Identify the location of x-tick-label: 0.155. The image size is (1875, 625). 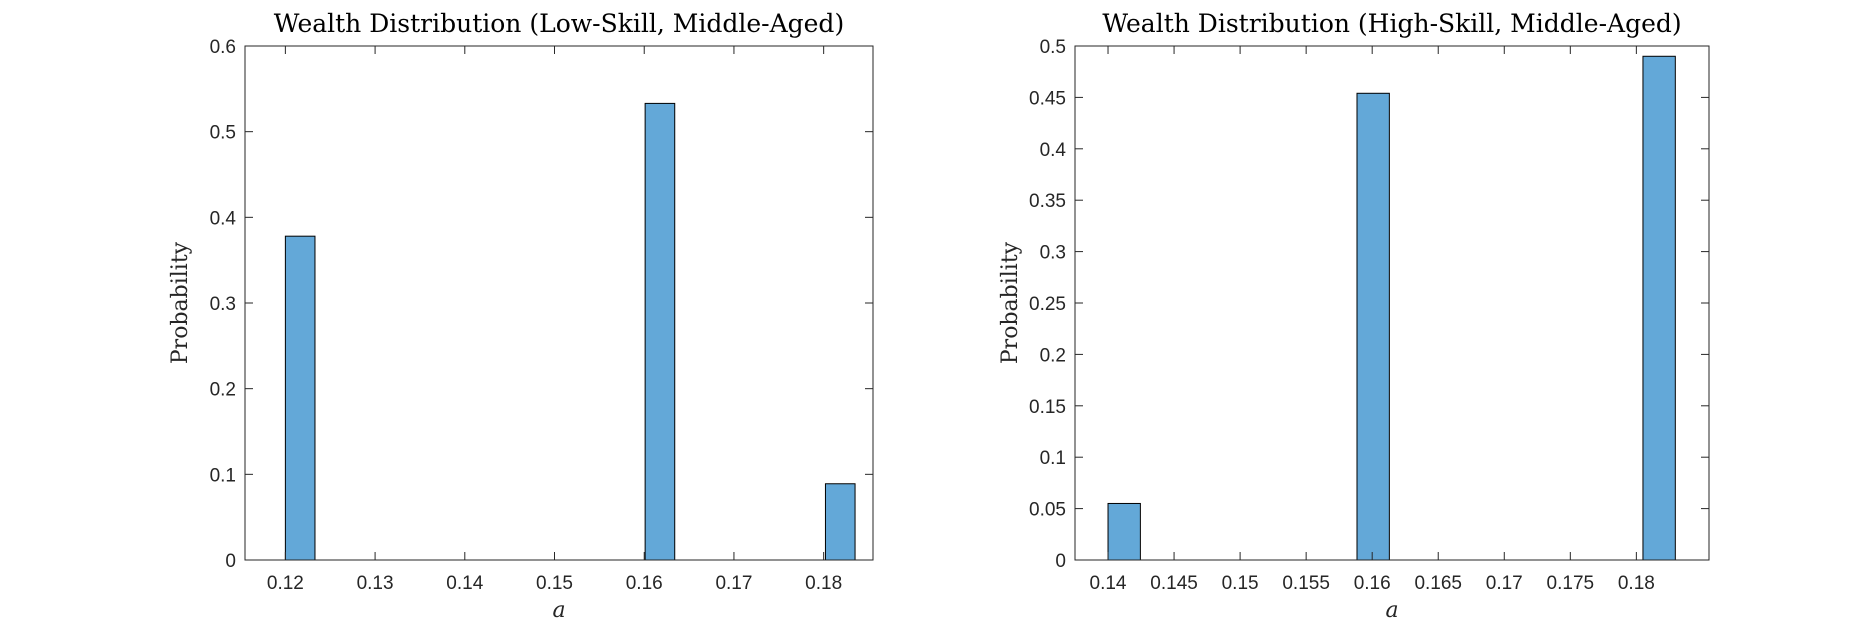
(1306, 583).